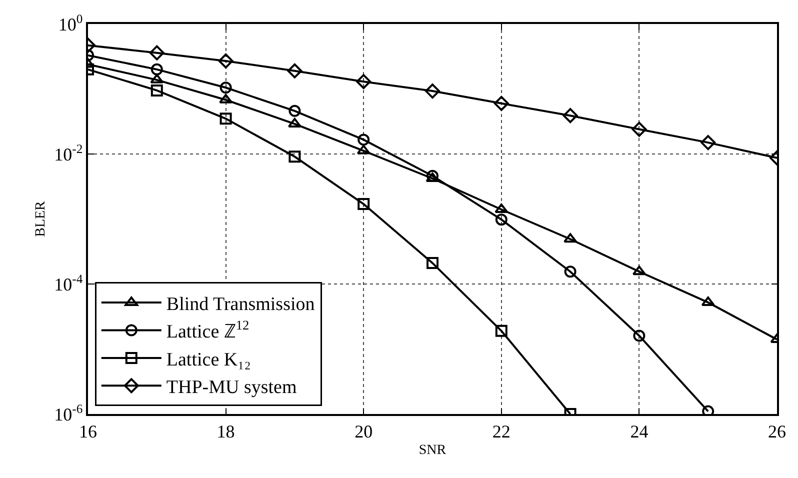 This screenshot has height=478, width=798. Describe the element at coordinates (639, 431) in the screenshot. I see `x-tick-label: 24` at that location.